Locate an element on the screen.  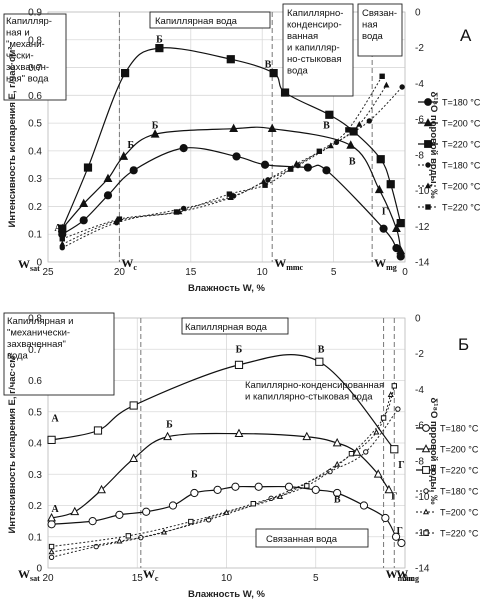
y-tick-label: 0.8 is located at coordinates (35, 319).